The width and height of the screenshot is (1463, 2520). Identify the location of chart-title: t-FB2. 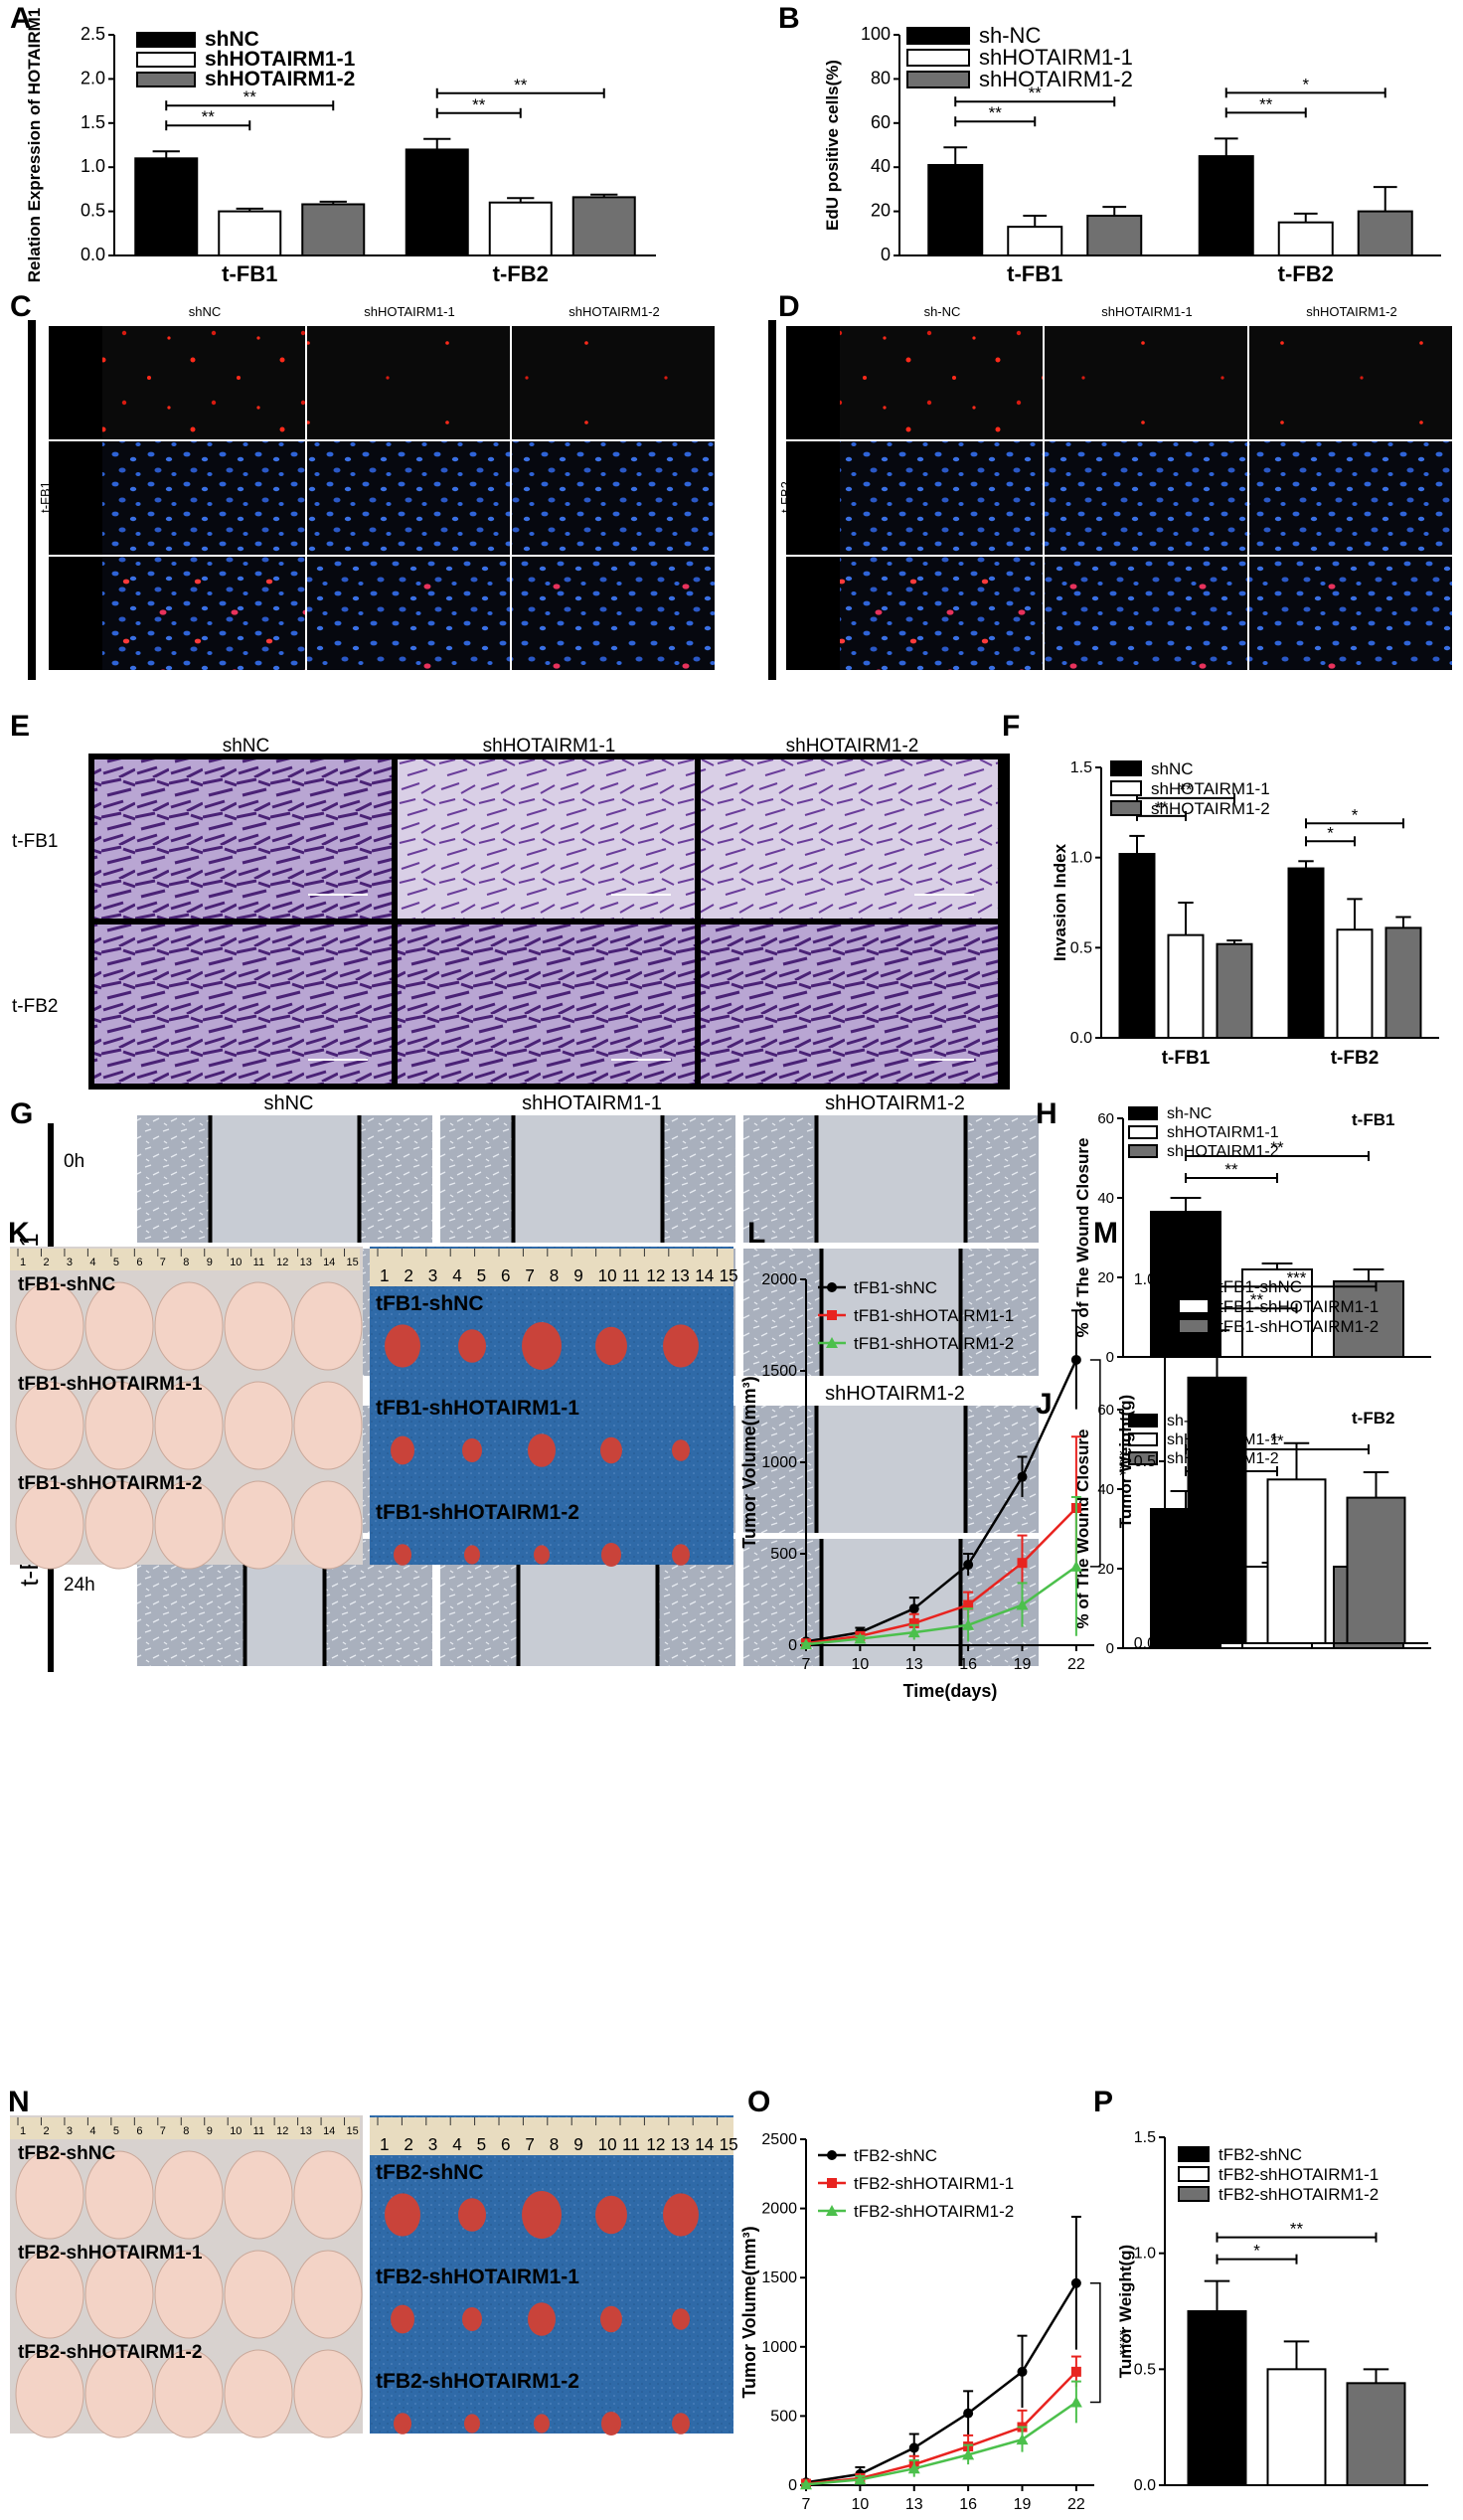
(1373, 1418).